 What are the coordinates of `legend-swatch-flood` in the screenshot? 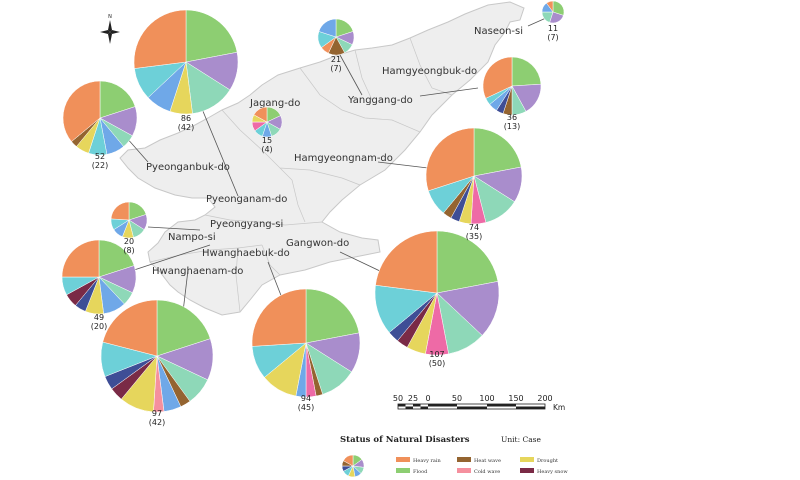 It's located at (403, 470).